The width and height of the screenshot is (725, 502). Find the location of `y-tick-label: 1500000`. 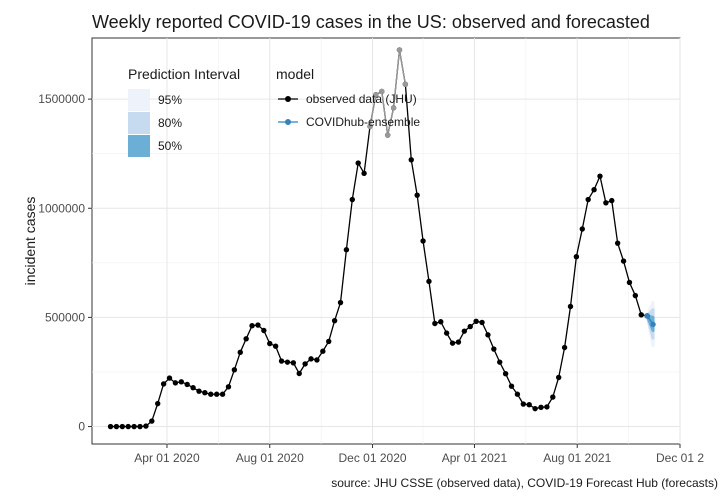

y-tick-label: 1500000 is located at coordinates (61, 99).